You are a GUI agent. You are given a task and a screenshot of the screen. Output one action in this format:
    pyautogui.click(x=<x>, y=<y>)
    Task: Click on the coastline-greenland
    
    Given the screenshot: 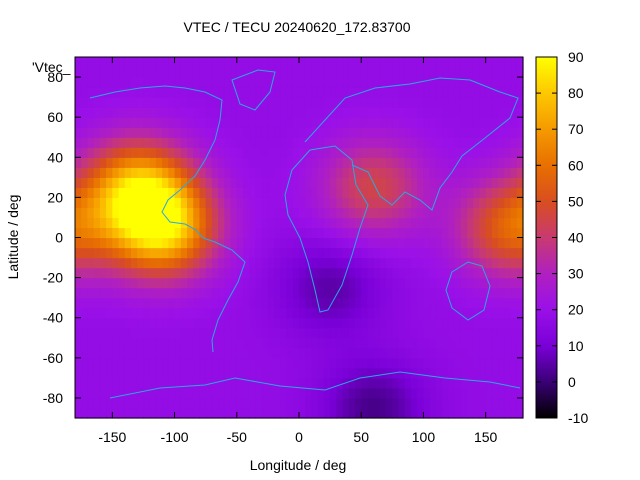 What is the action you would take?
    pyautogui.click(x=253, y=90)
    